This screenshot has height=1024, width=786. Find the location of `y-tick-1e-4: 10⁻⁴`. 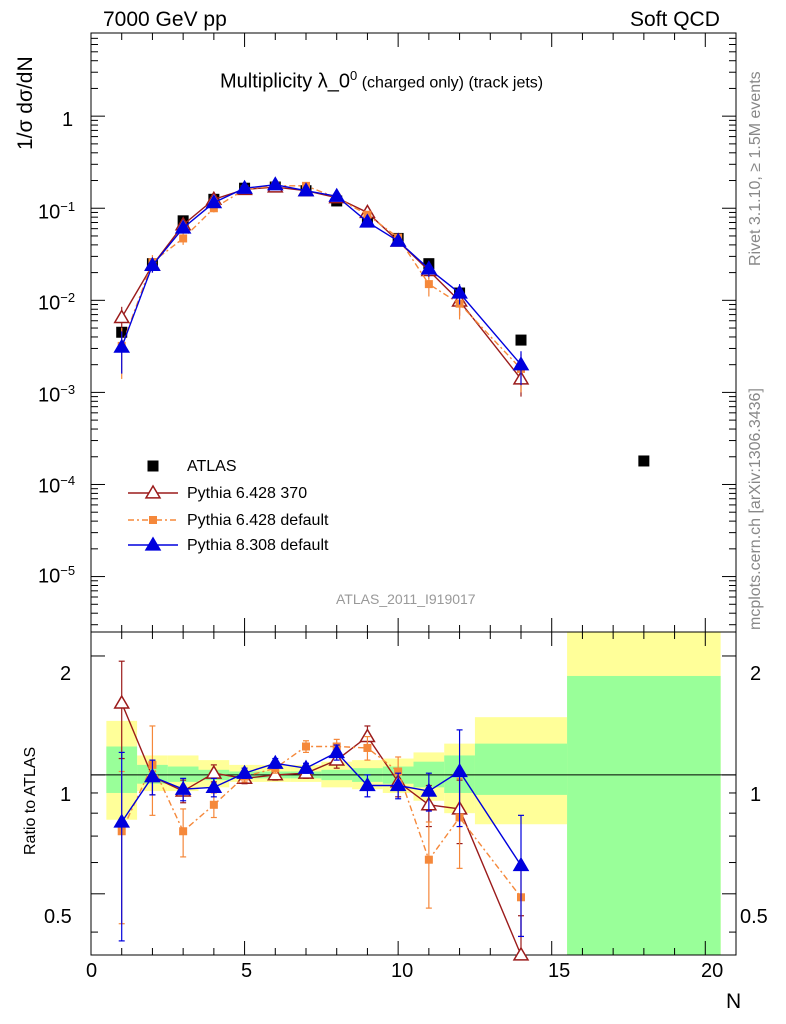

y-tick-1e-4: 10⁻⁴ is located at coordinates (56, 486).